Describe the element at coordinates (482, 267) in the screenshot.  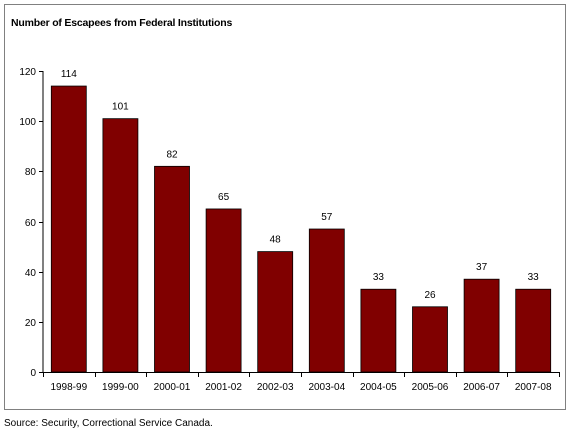
I see `data-label: 37` at that location.